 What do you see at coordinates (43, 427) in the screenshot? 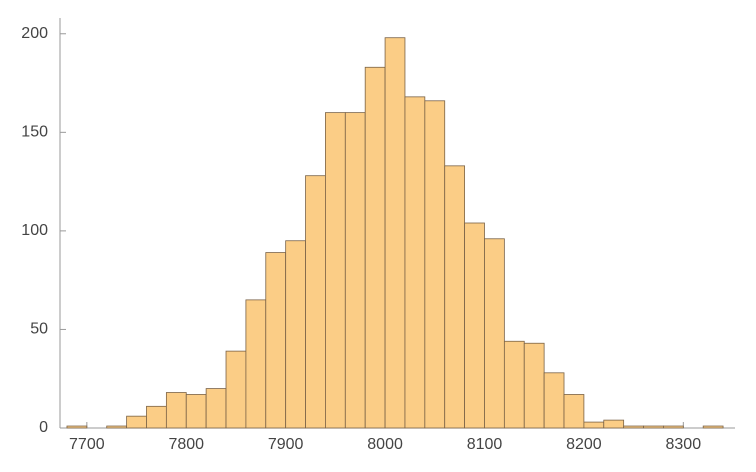
I see `y-tick-label: 0` at bounding box center [43, 427].